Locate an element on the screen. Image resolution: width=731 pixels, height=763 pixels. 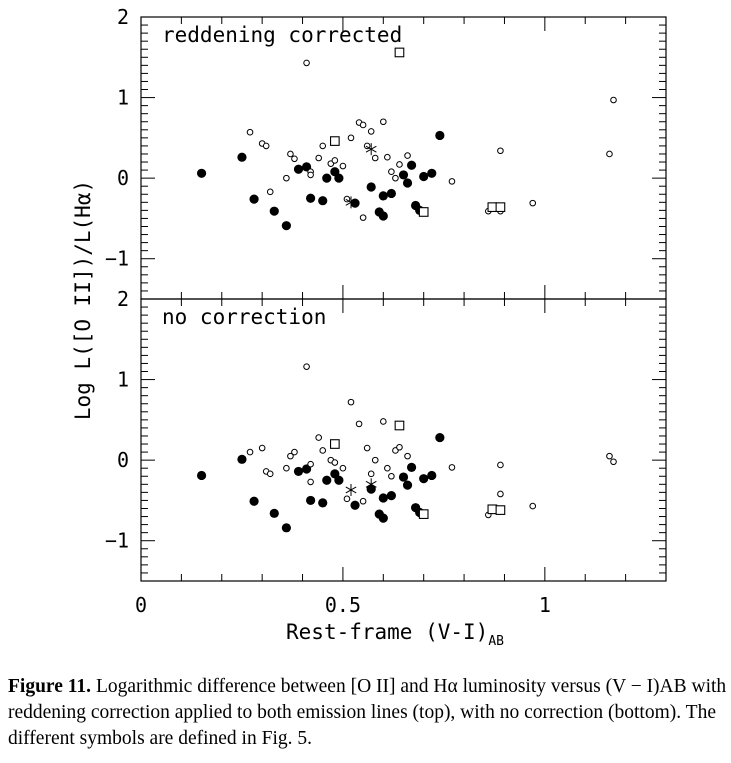
y-axis-label: Log L([O II])/L(Hα) is located at coordinates (83, 300).